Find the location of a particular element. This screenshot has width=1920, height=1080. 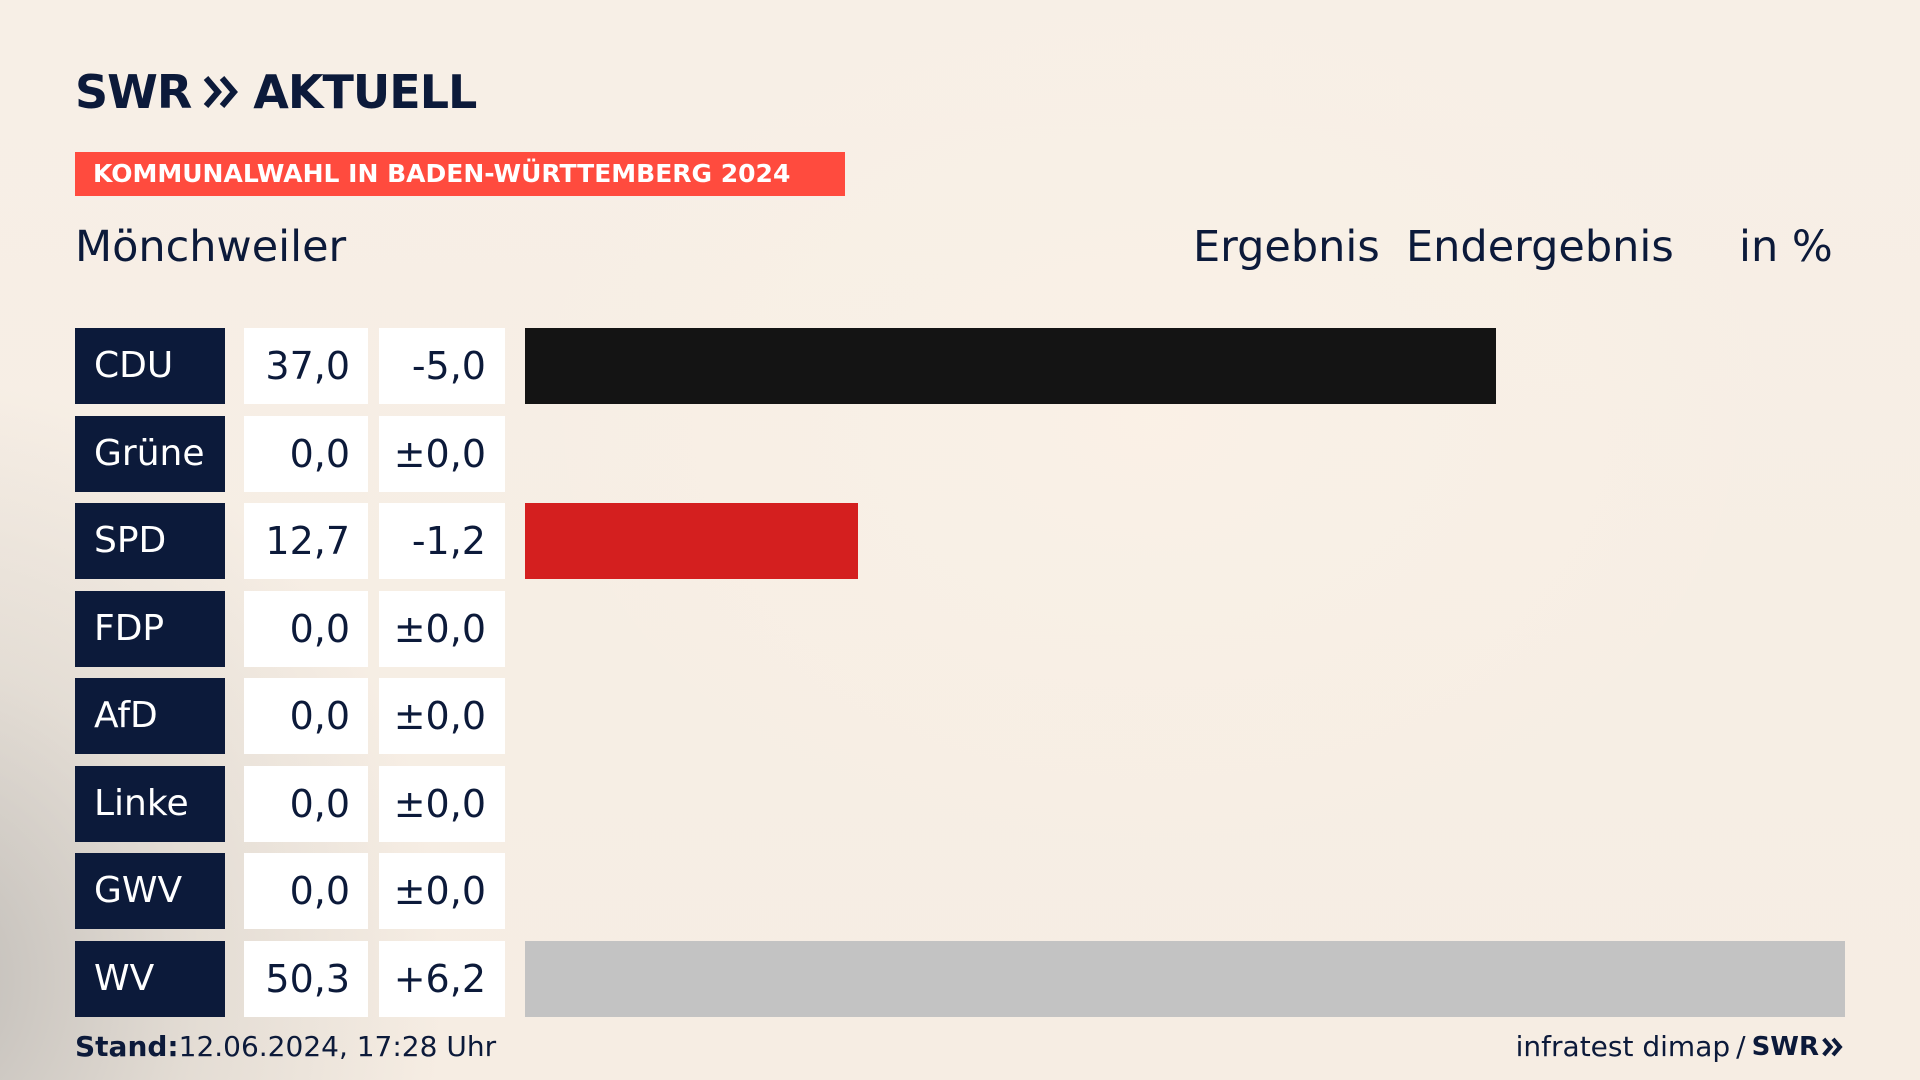

party-label: CDU is located at coordinates (150, 366).